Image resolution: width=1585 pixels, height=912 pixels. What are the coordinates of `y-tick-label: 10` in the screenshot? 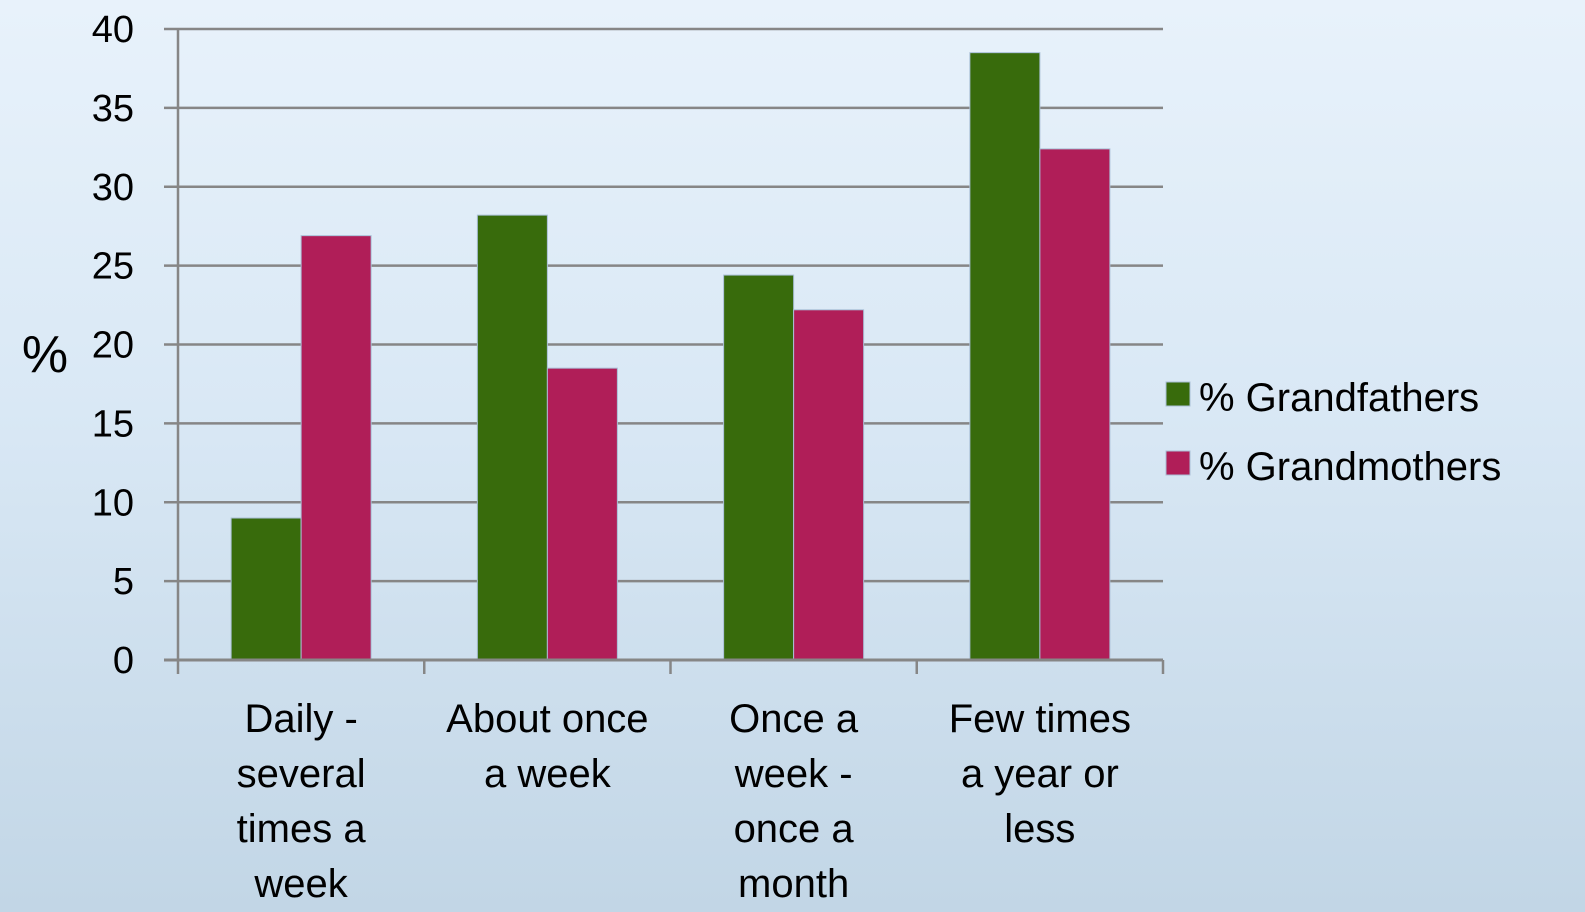 It's located at (113, 503).